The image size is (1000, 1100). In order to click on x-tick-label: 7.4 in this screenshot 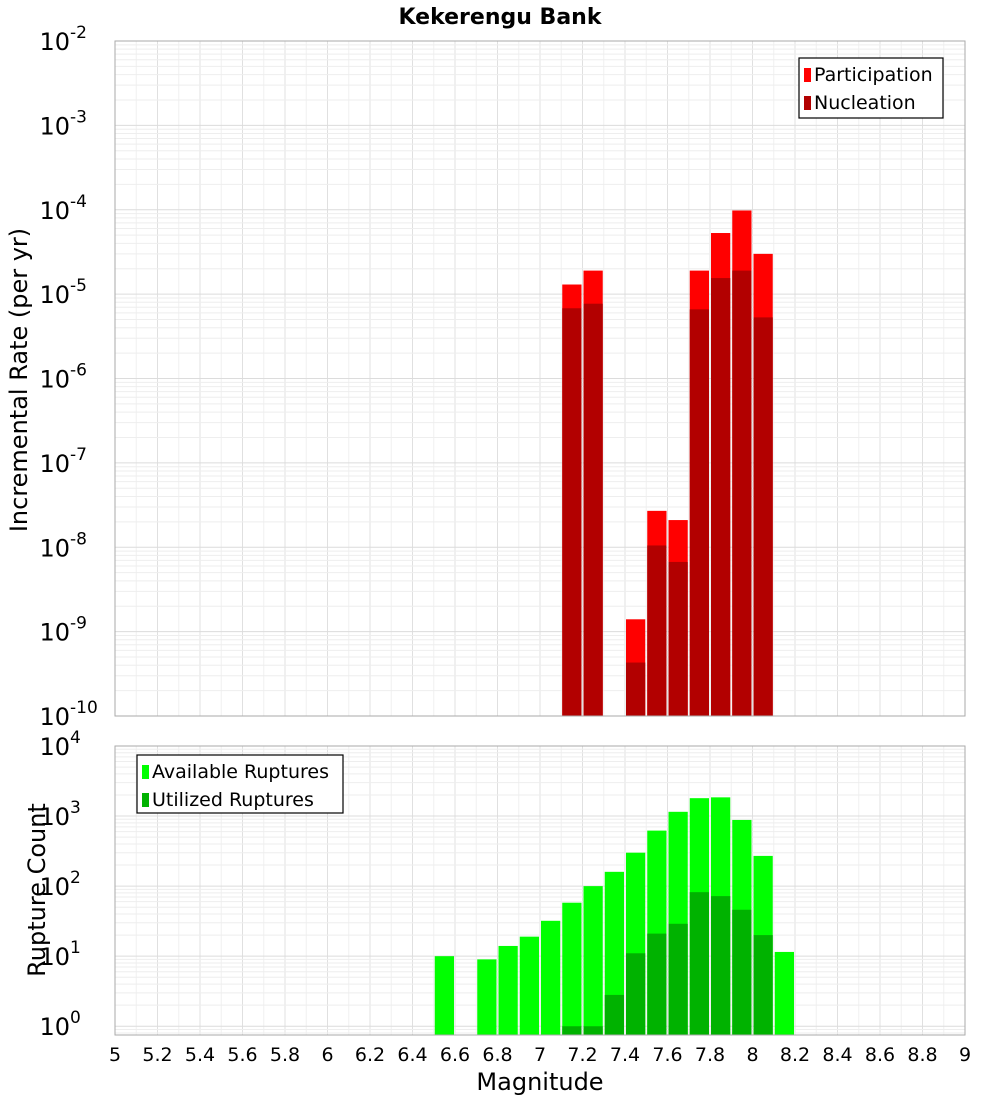, I will do `click(625, 1055)`.